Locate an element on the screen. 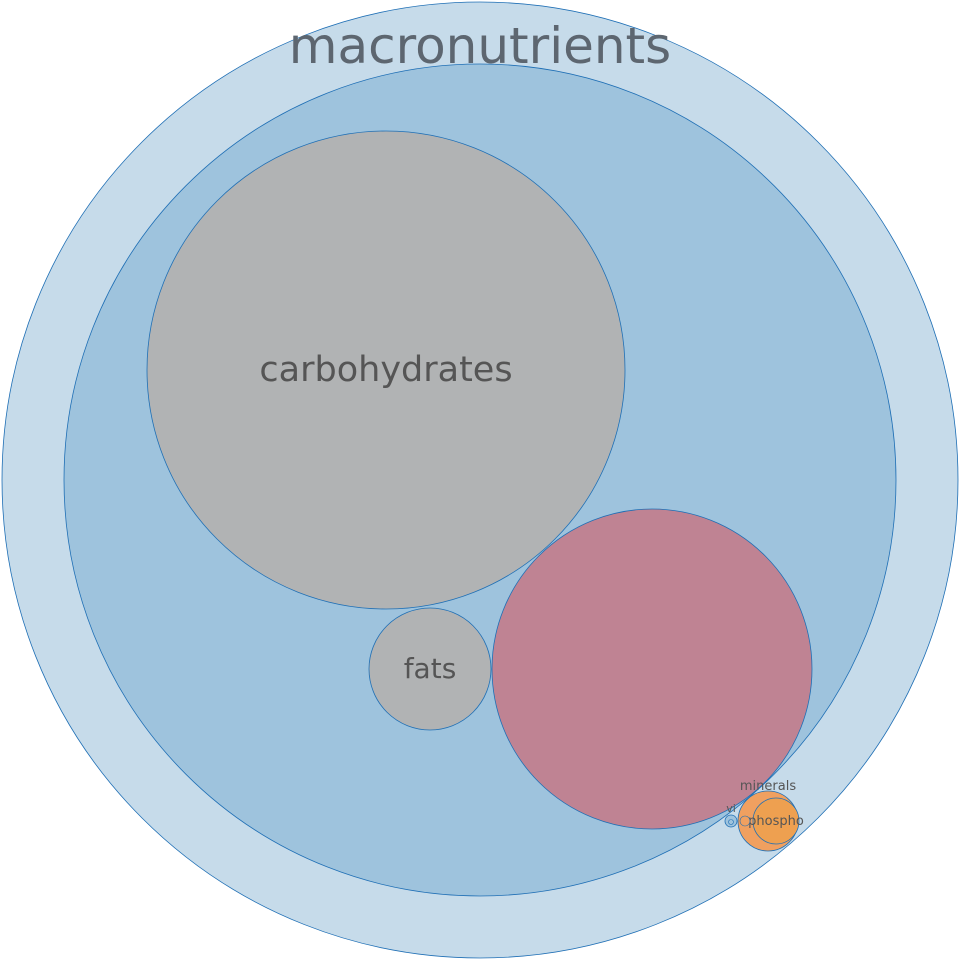  phosphorus-bubble is located at coordinates (776, 821).